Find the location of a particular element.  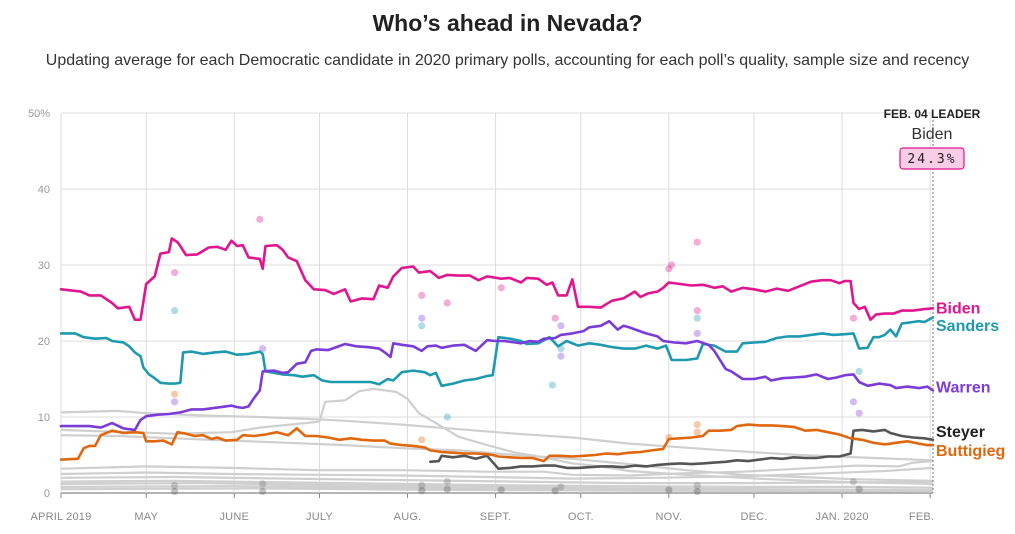

leader-callout: FEB. 04 LEADER Biden 24.3% is located at coordinates (932, 300).